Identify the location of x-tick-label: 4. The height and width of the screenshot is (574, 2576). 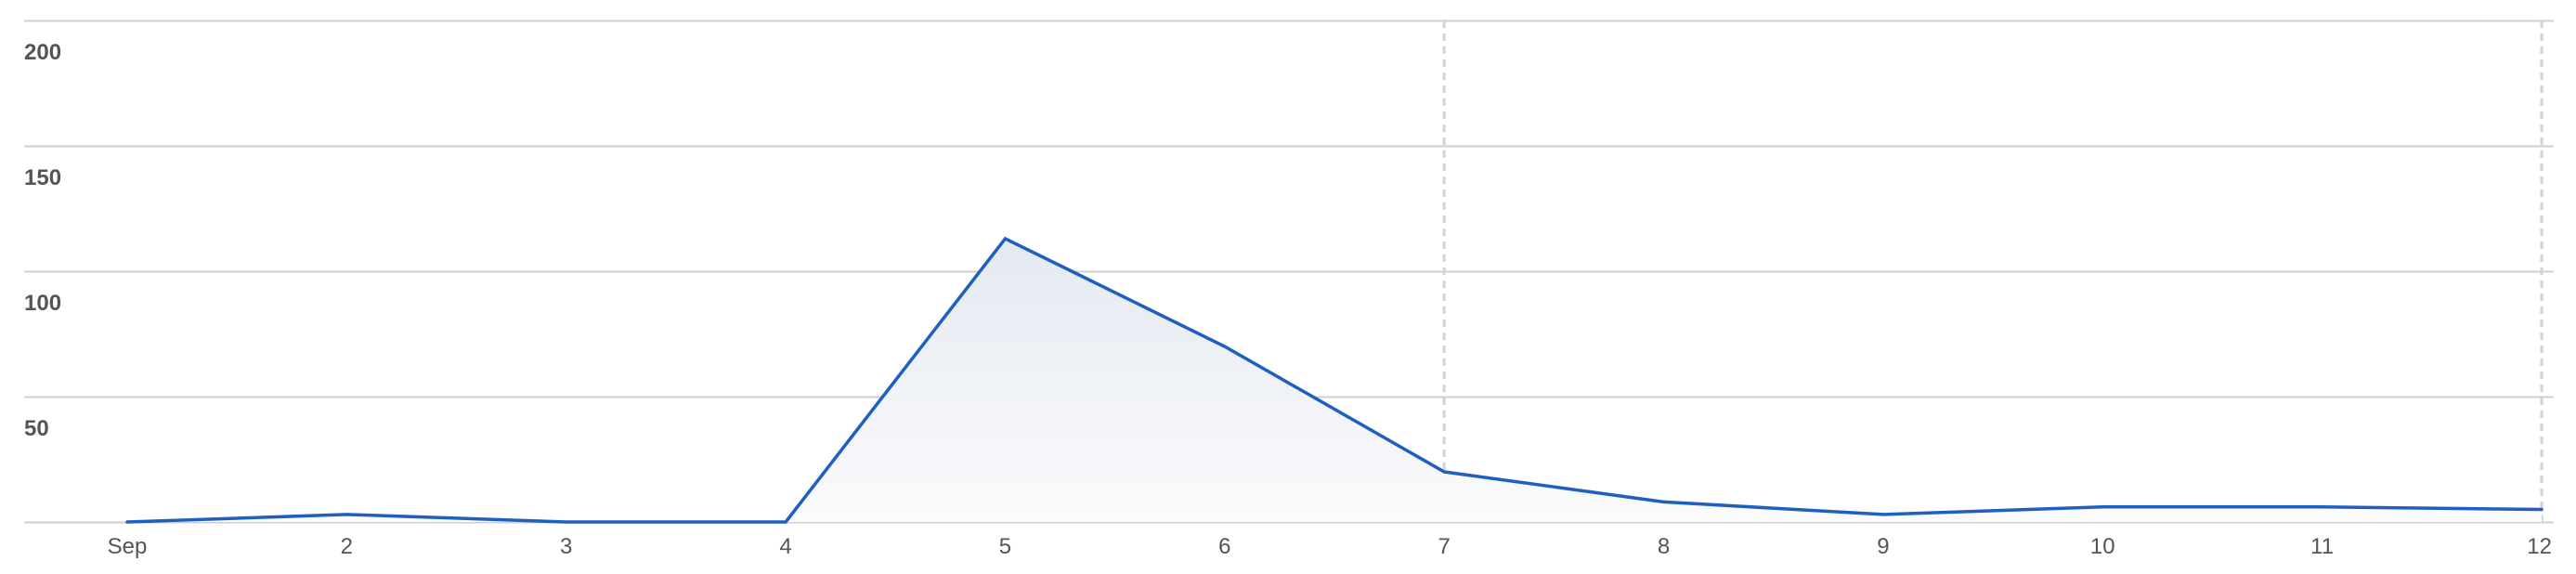
(785, 546).